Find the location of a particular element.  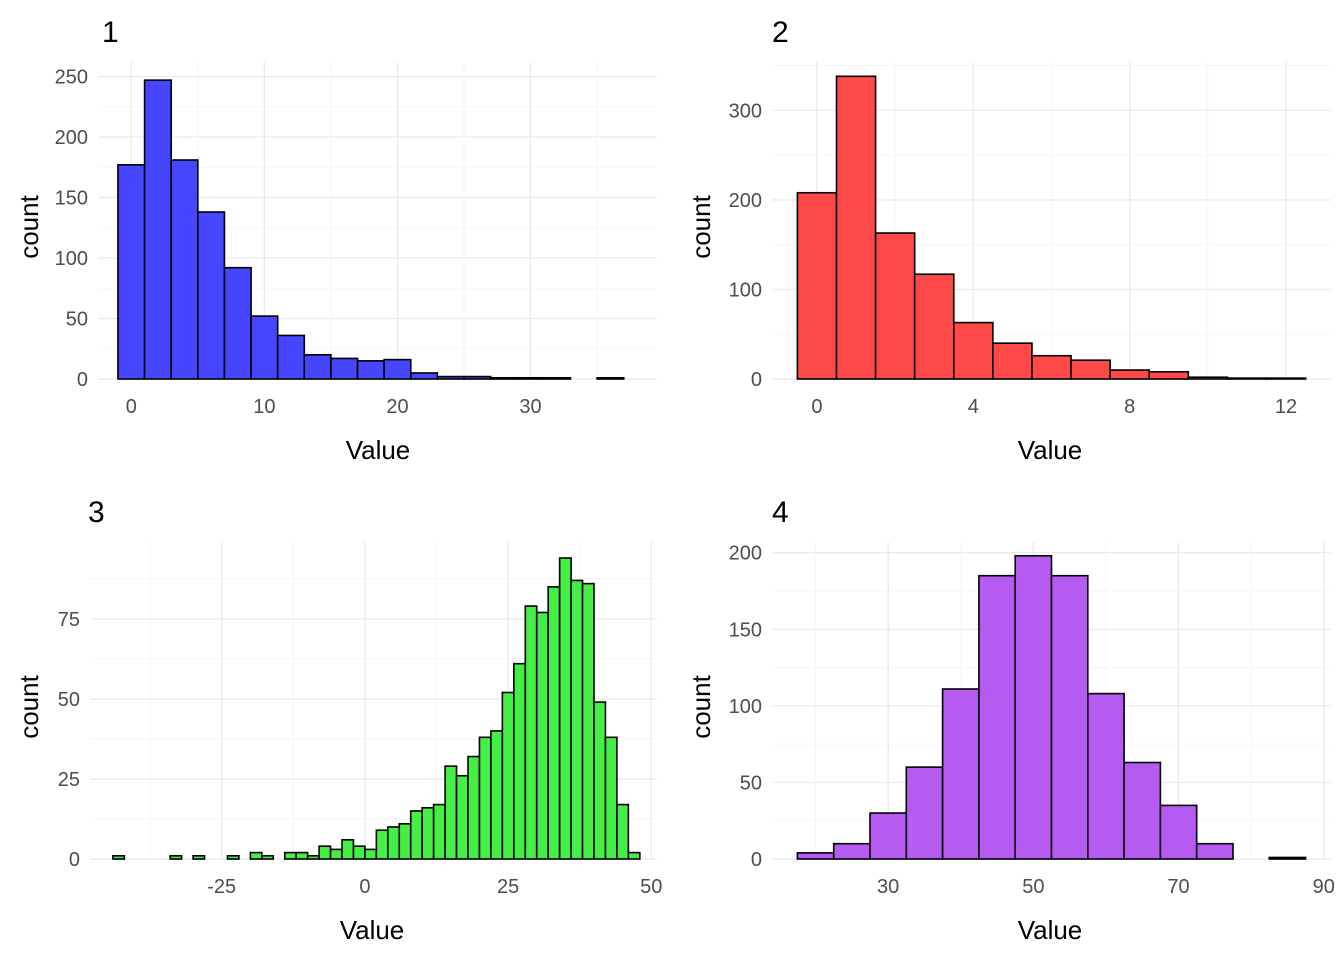

x-tick-label: 12 is located at coordinates (1286, 407).